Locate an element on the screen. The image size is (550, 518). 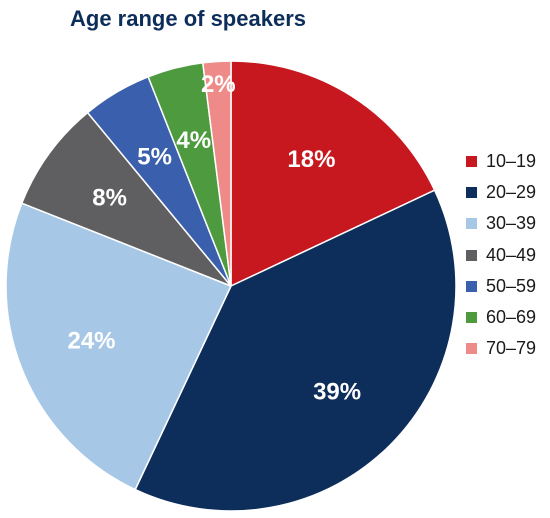
legend-item: 50–59 is located at coordinates (501, 286).